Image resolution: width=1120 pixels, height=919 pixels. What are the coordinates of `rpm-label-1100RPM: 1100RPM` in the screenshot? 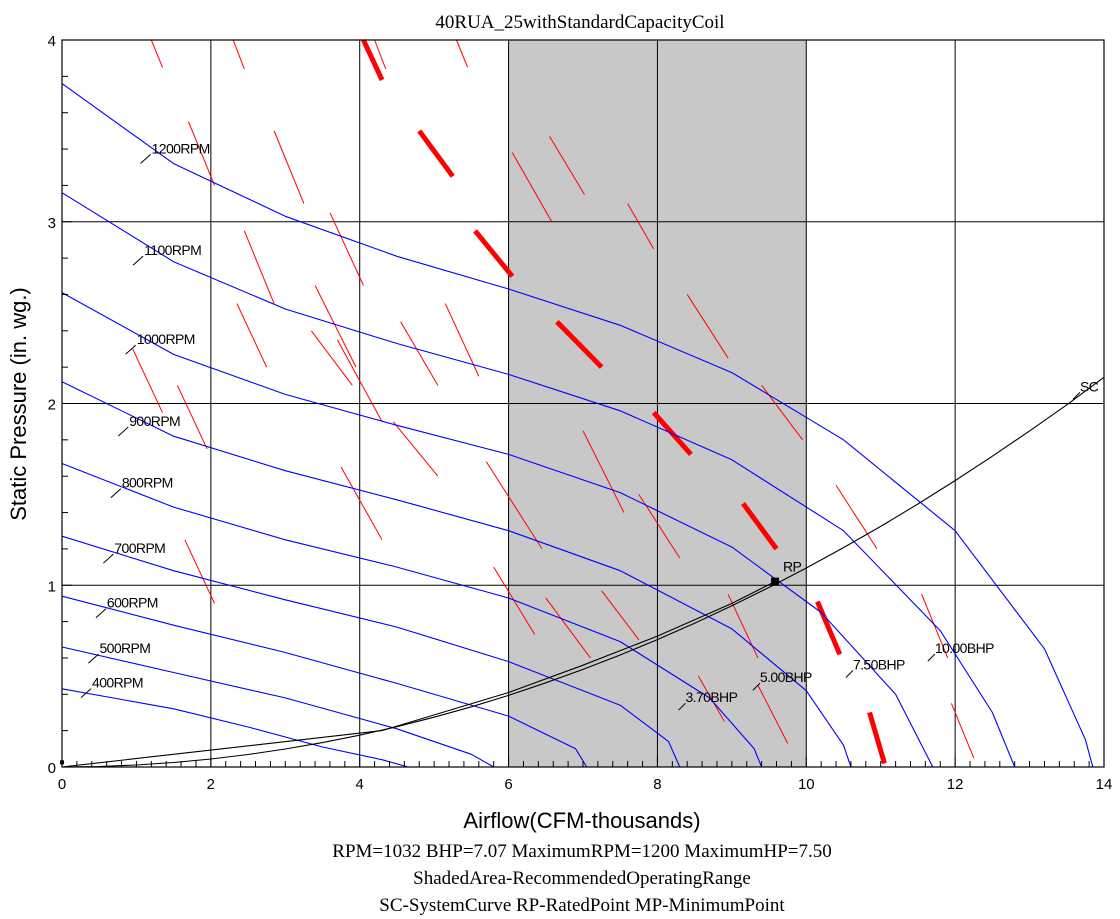 It's located at (172, 250).